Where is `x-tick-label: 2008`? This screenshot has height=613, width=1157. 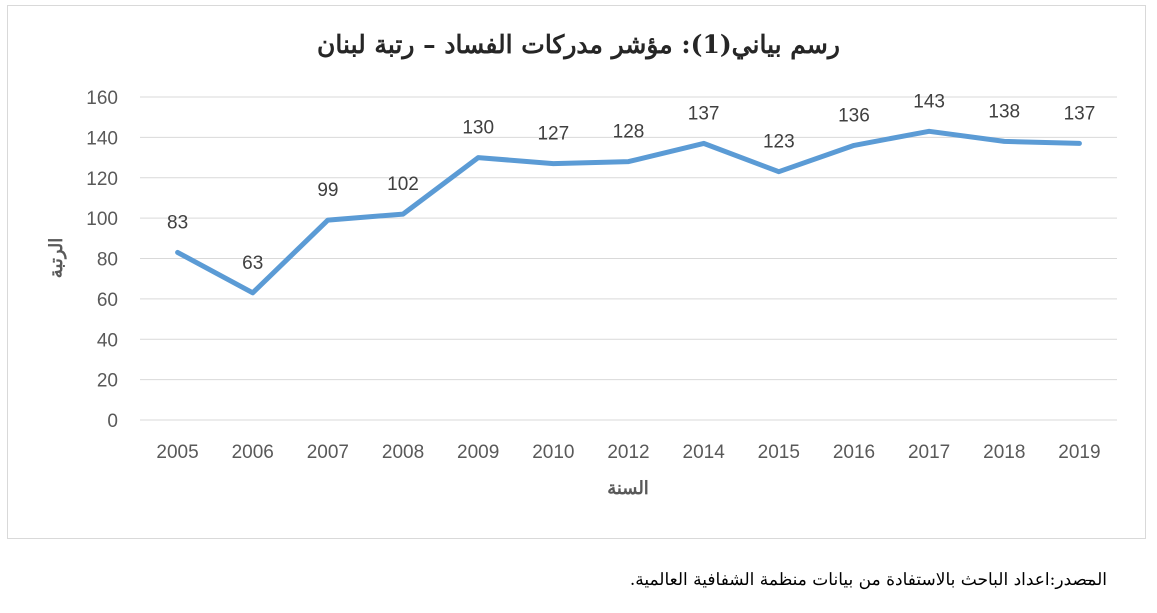 x-tick-label: 2008 is located at coordinates (403, 452).